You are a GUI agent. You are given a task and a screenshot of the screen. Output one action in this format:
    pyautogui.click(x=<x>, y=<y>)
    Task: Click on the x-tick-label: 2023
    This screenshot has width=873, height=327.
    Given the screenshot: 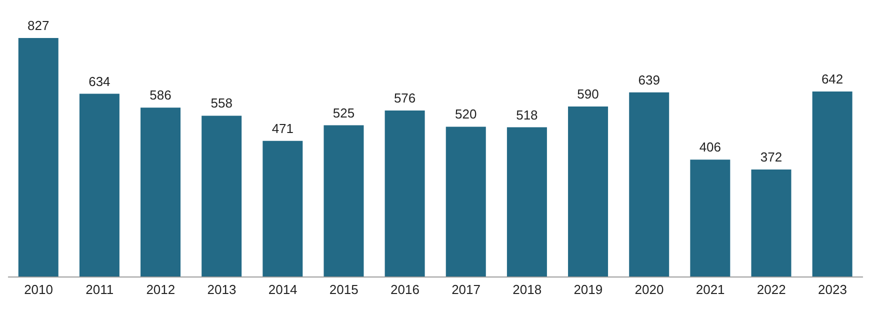 What is the action you would take?
    pyautogui.click(x=832, y=290)
    